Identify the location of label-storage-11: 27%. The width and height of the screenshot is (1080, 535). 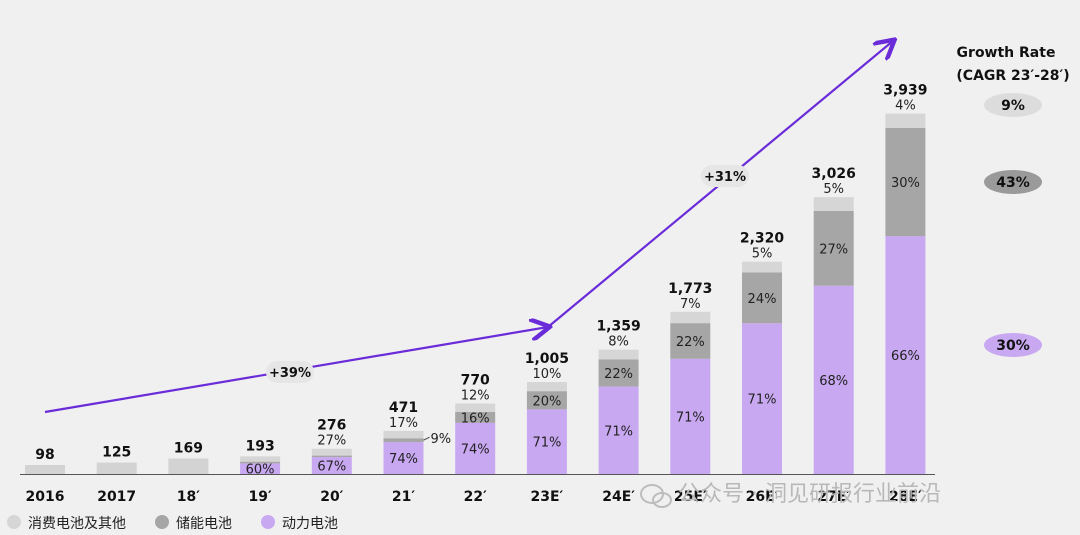
(833, 249).